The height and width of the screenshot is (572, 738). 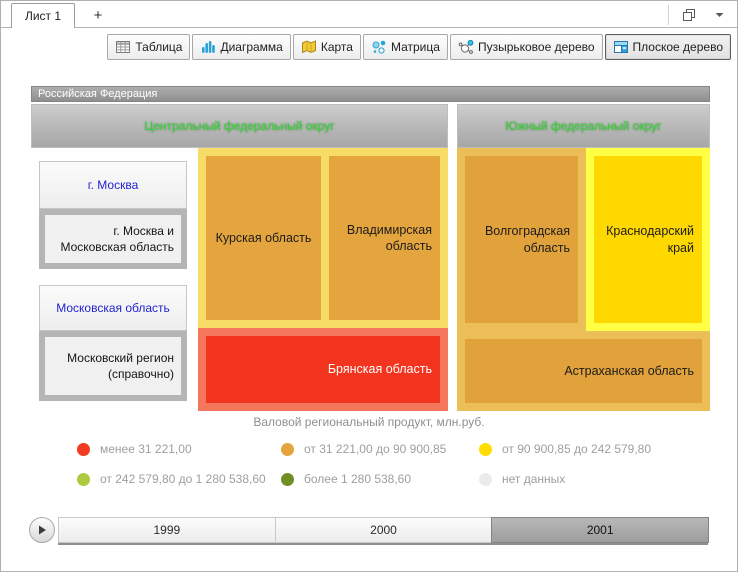 I want to click on legend-swatch-no-data, so click(x=485, y=479).